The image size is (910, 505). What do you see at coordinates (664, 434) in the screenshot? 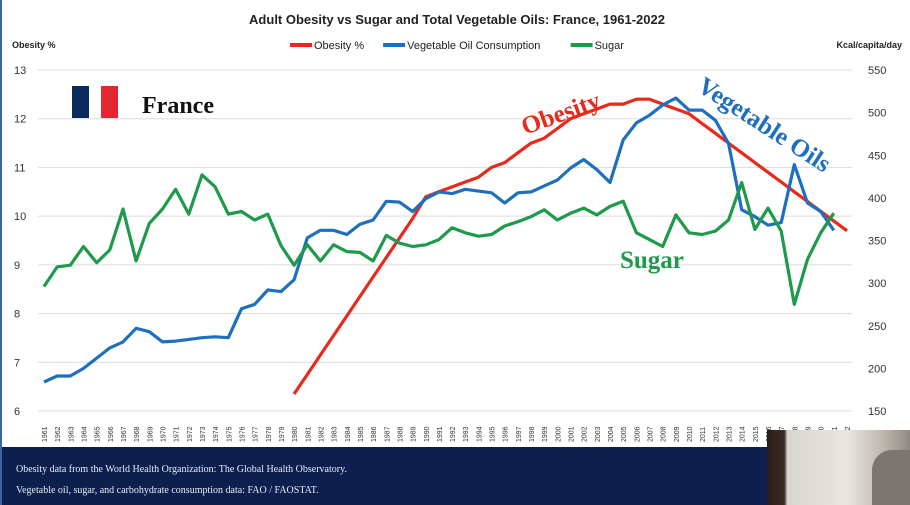
I see `x-tick-label: 2008` at bounding box center [664, 434].